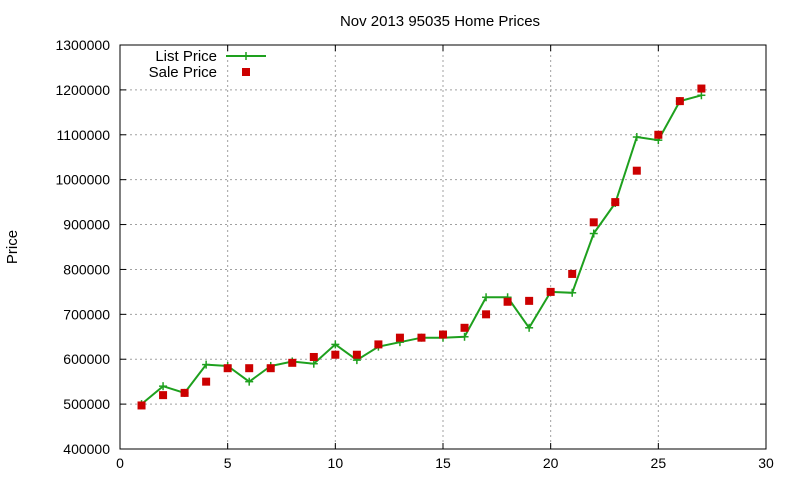 The image size is (800, 480). Describe the element at coordinates (246, 56) in the screenshot. I see `legend-plus-marker` at that location.